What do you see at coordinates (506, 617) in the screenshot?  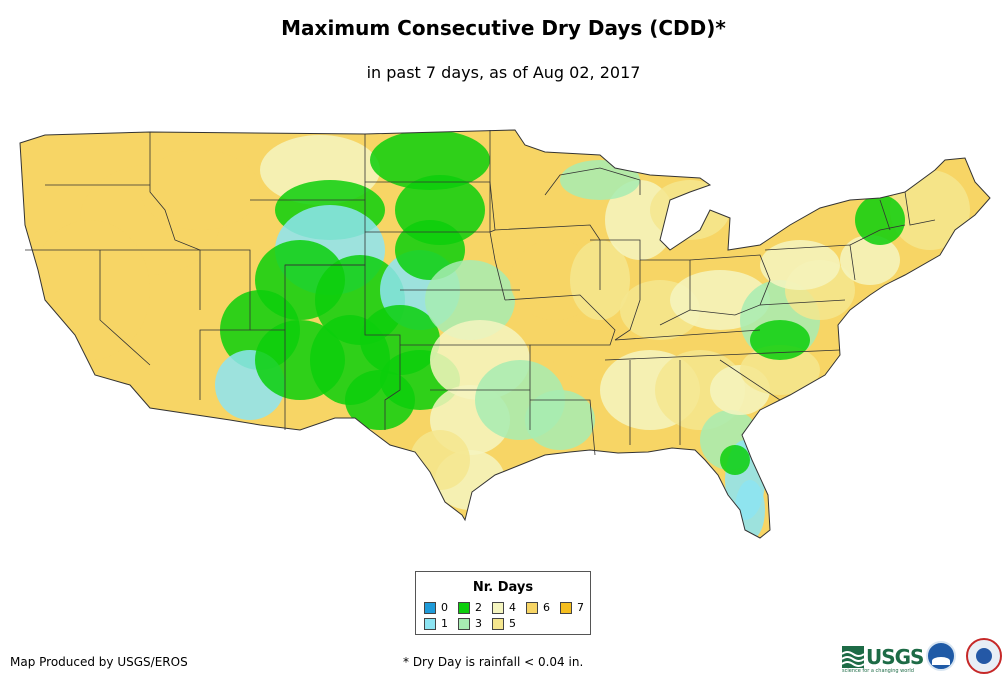 I see `legend-items: 0 1 2 3 4 5 6 7` at bounding box center [506, 617].